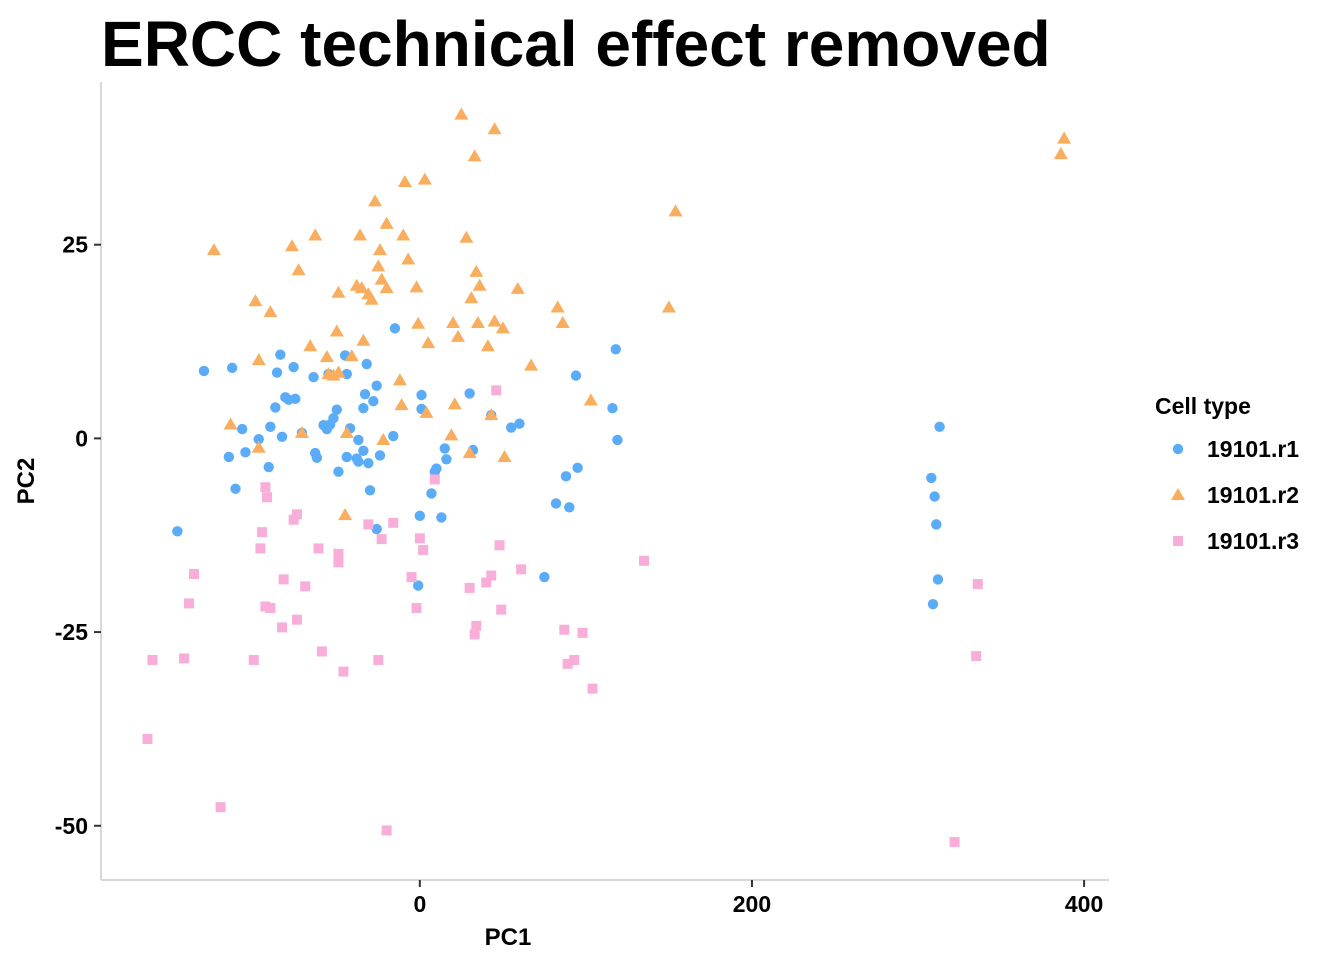  Describe the element at coordinates (81, 438) in the screenshot. I see `y-tick-label: 0` at that location.